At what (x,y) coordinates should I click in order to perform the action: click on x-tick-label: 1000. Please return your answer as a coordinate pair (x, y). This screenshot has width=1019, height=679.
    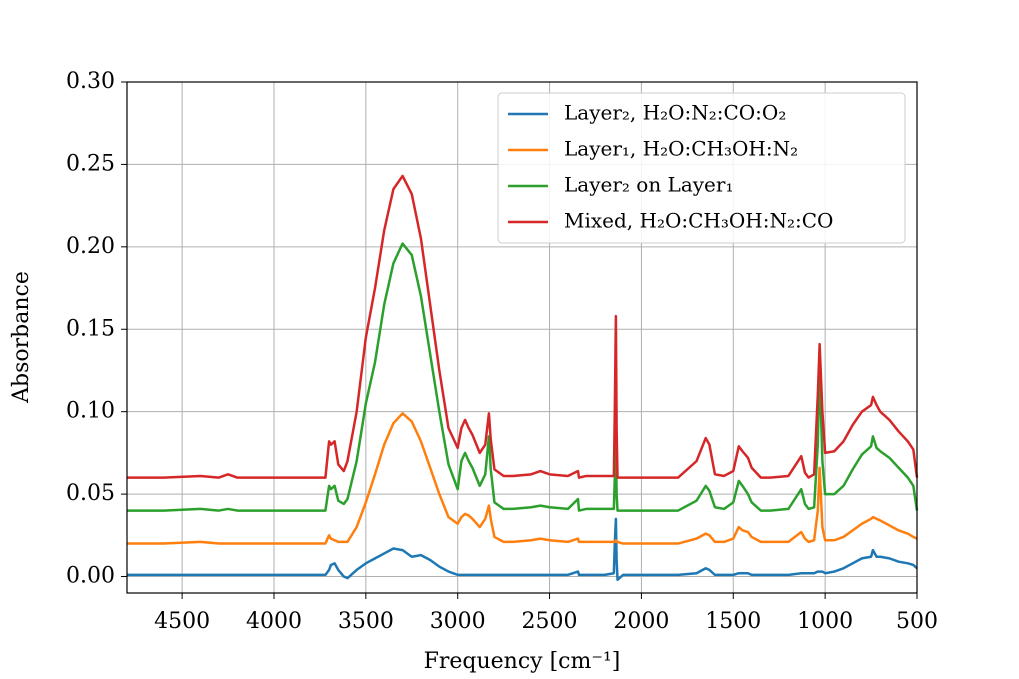
    Looking at the image, I should click on (825, 621).